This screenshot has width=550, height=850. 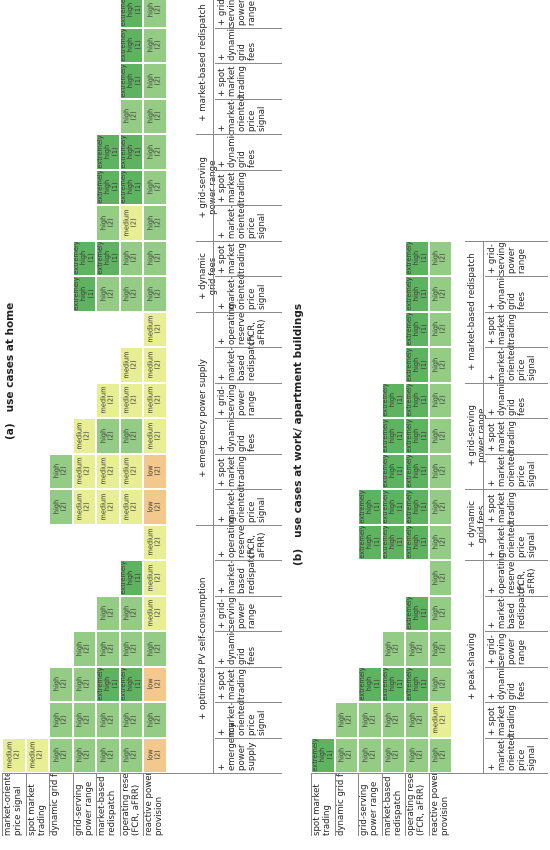 I want to click on panel_a-column-label: + grid-serving power range, so click(x=237, y=613).